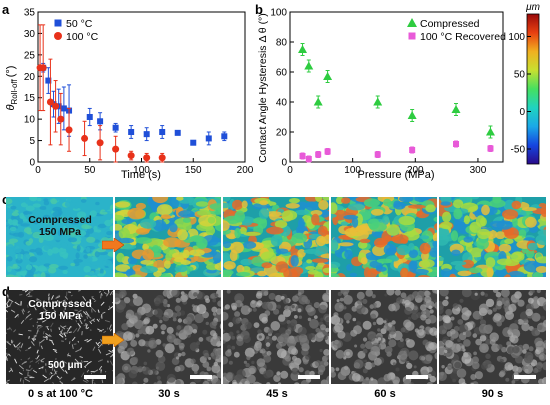 The height and width of the screenshot is (405, 550). I want to click on chart-a-ytick-label-5: 25, so click(30, 55).